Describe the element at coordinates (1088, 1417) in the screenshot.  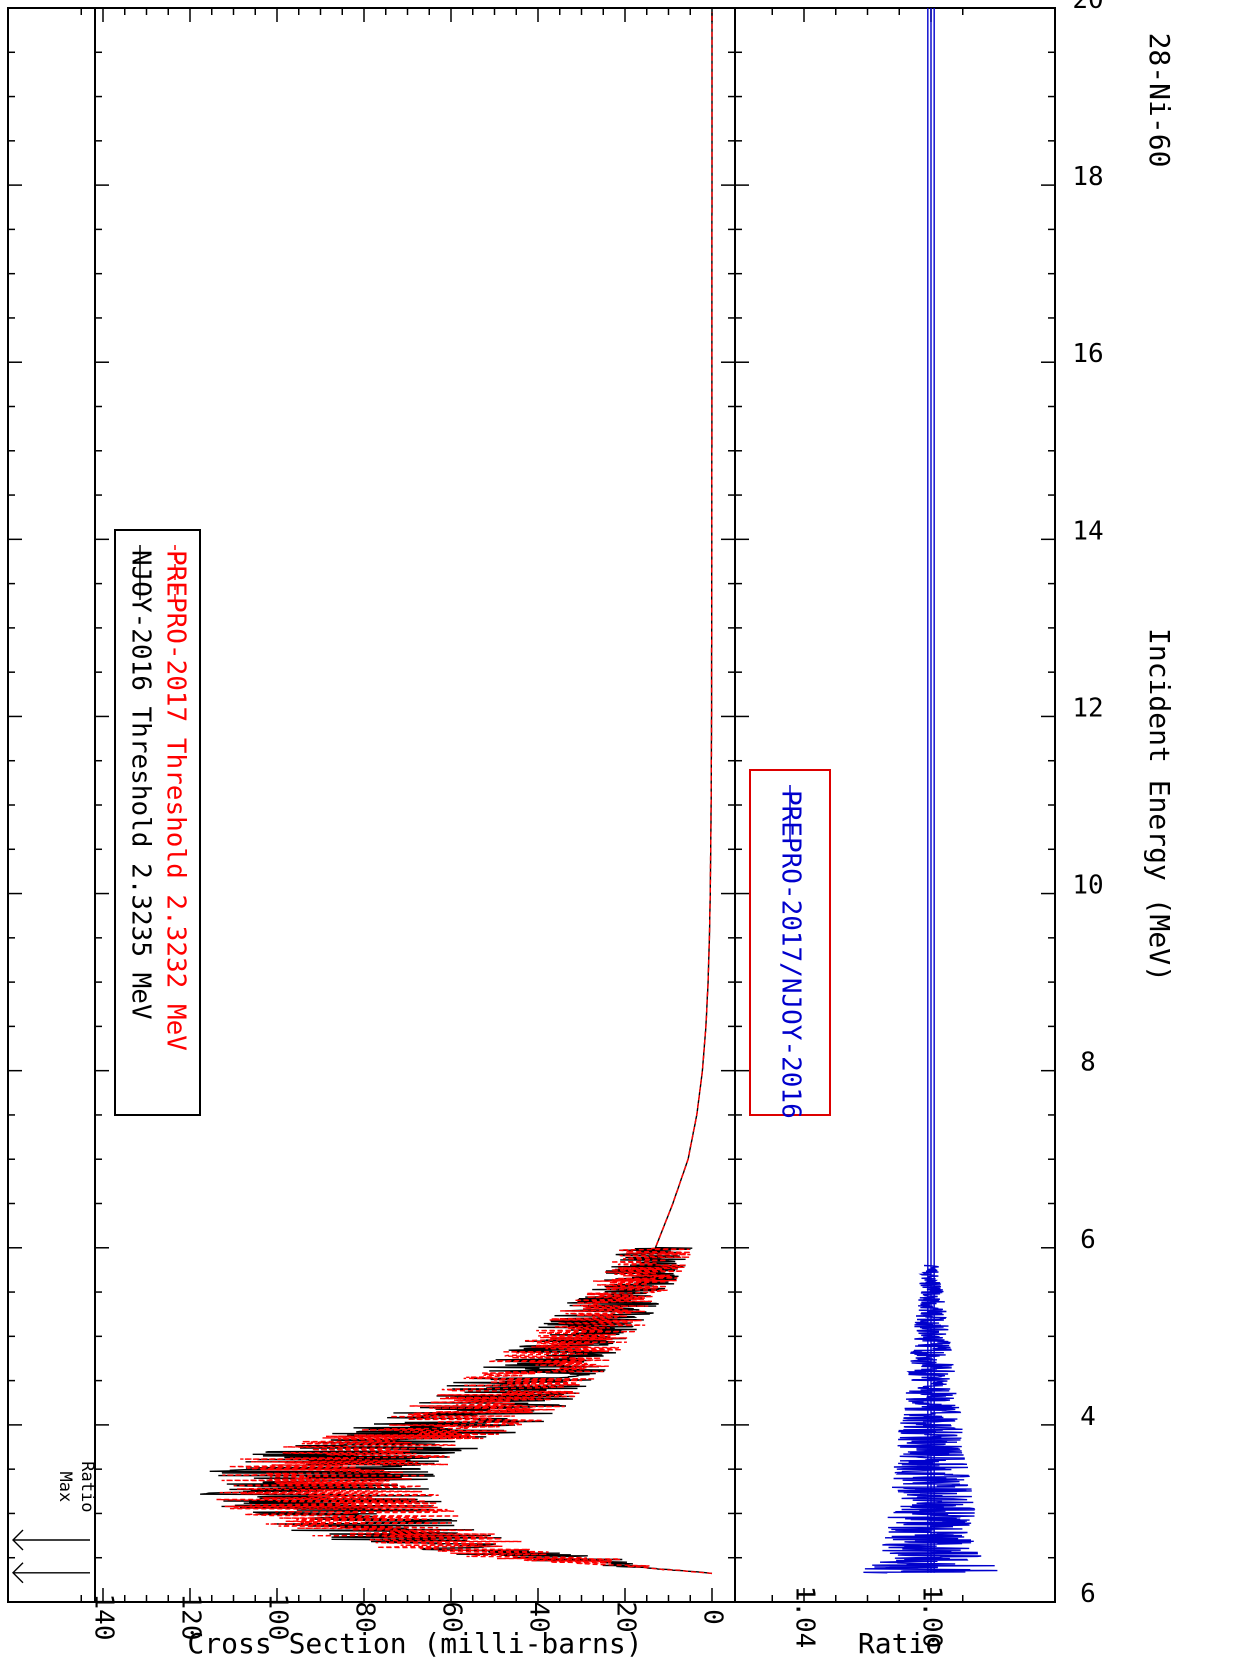
I see `x-tick-label: 4` at that location.